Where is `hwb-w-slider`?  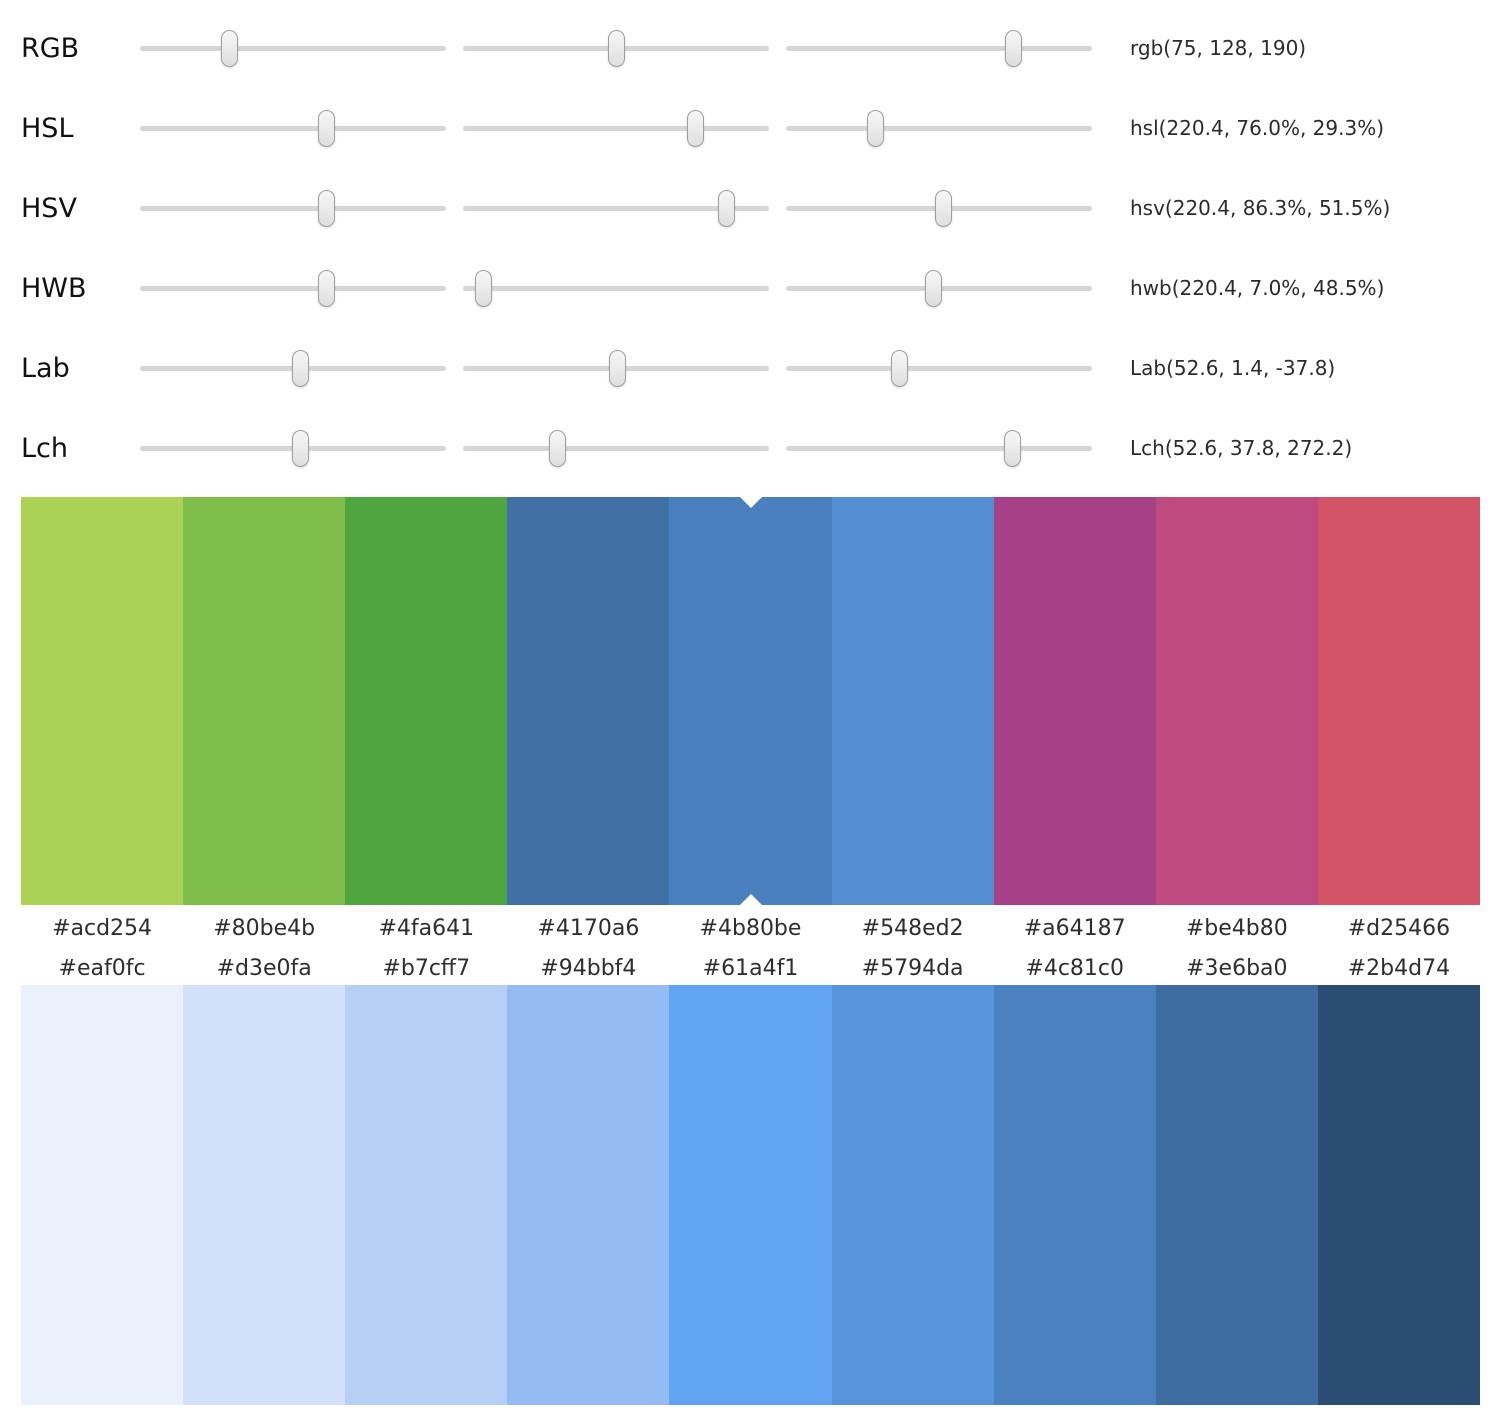
hwb-w-slider is located at coordinates (616, 288).